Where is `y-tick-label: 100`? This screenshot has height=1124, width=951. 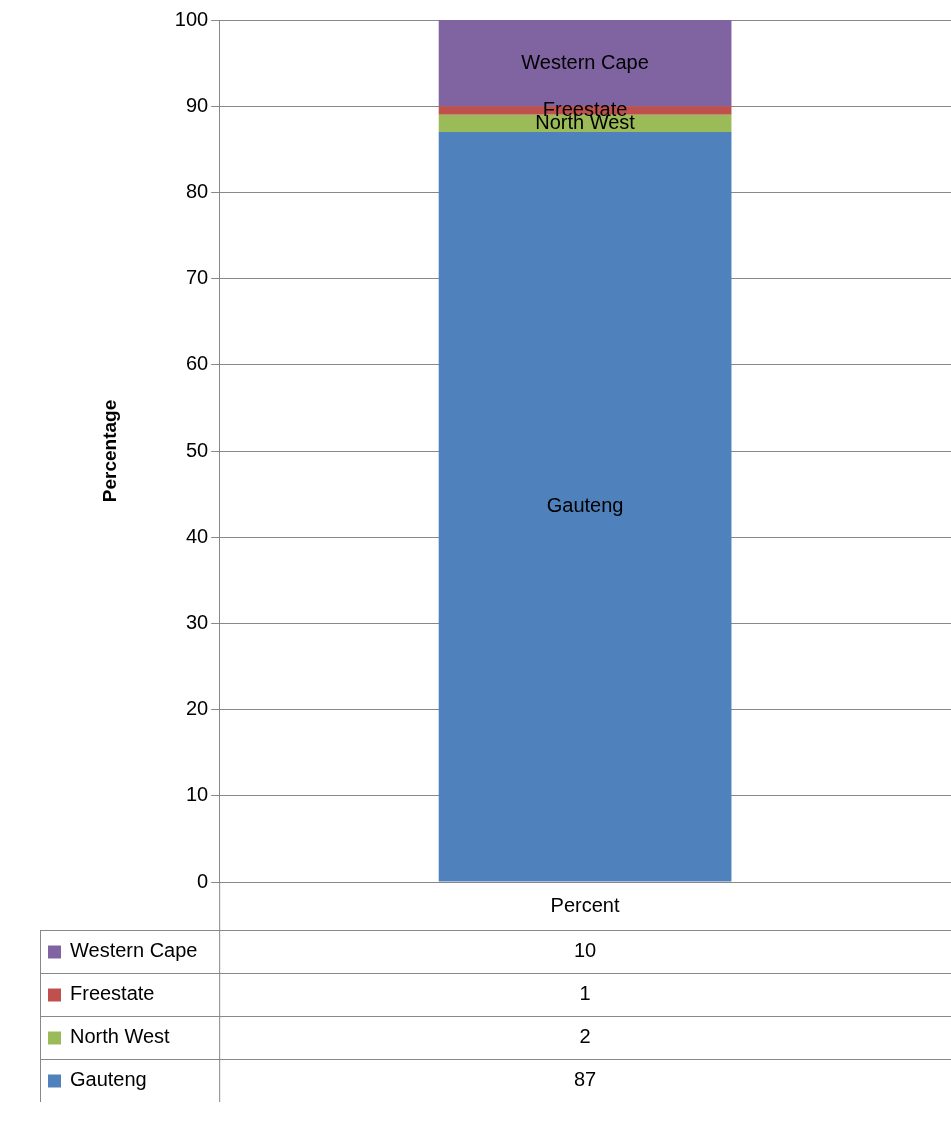
y-tick-label: 100 is located at coordinates (191, 18).